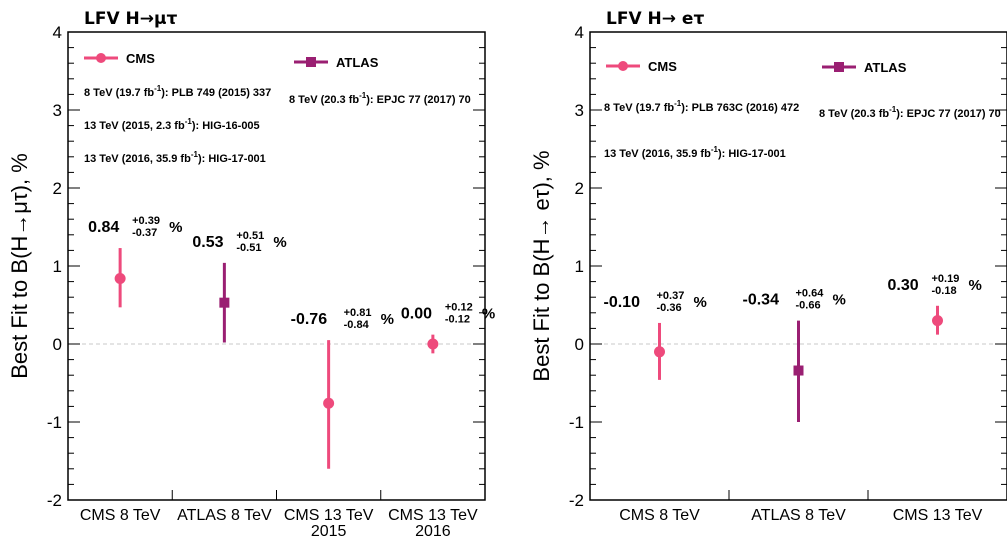 Image resolution: width=1007 pixels, height=540 pixels. What do you see at coordinates (541, 265) in the screenshot?
I see `y-axis-label: Best Fit to B(H→ eτ), %` at bounding box center [541, 265].